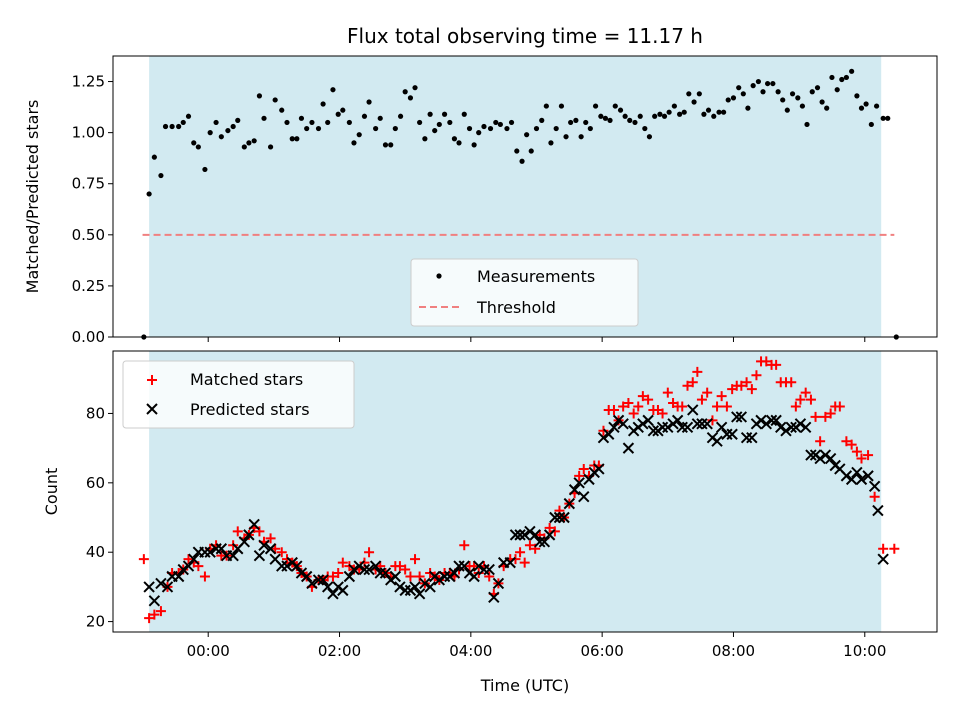 This screenshot has width=960, height=720. What do you see at coordinates (524, 292) in the screenshot?
I see `ratio-legend: Measurements Threshold` at bounding box center [524, 292].